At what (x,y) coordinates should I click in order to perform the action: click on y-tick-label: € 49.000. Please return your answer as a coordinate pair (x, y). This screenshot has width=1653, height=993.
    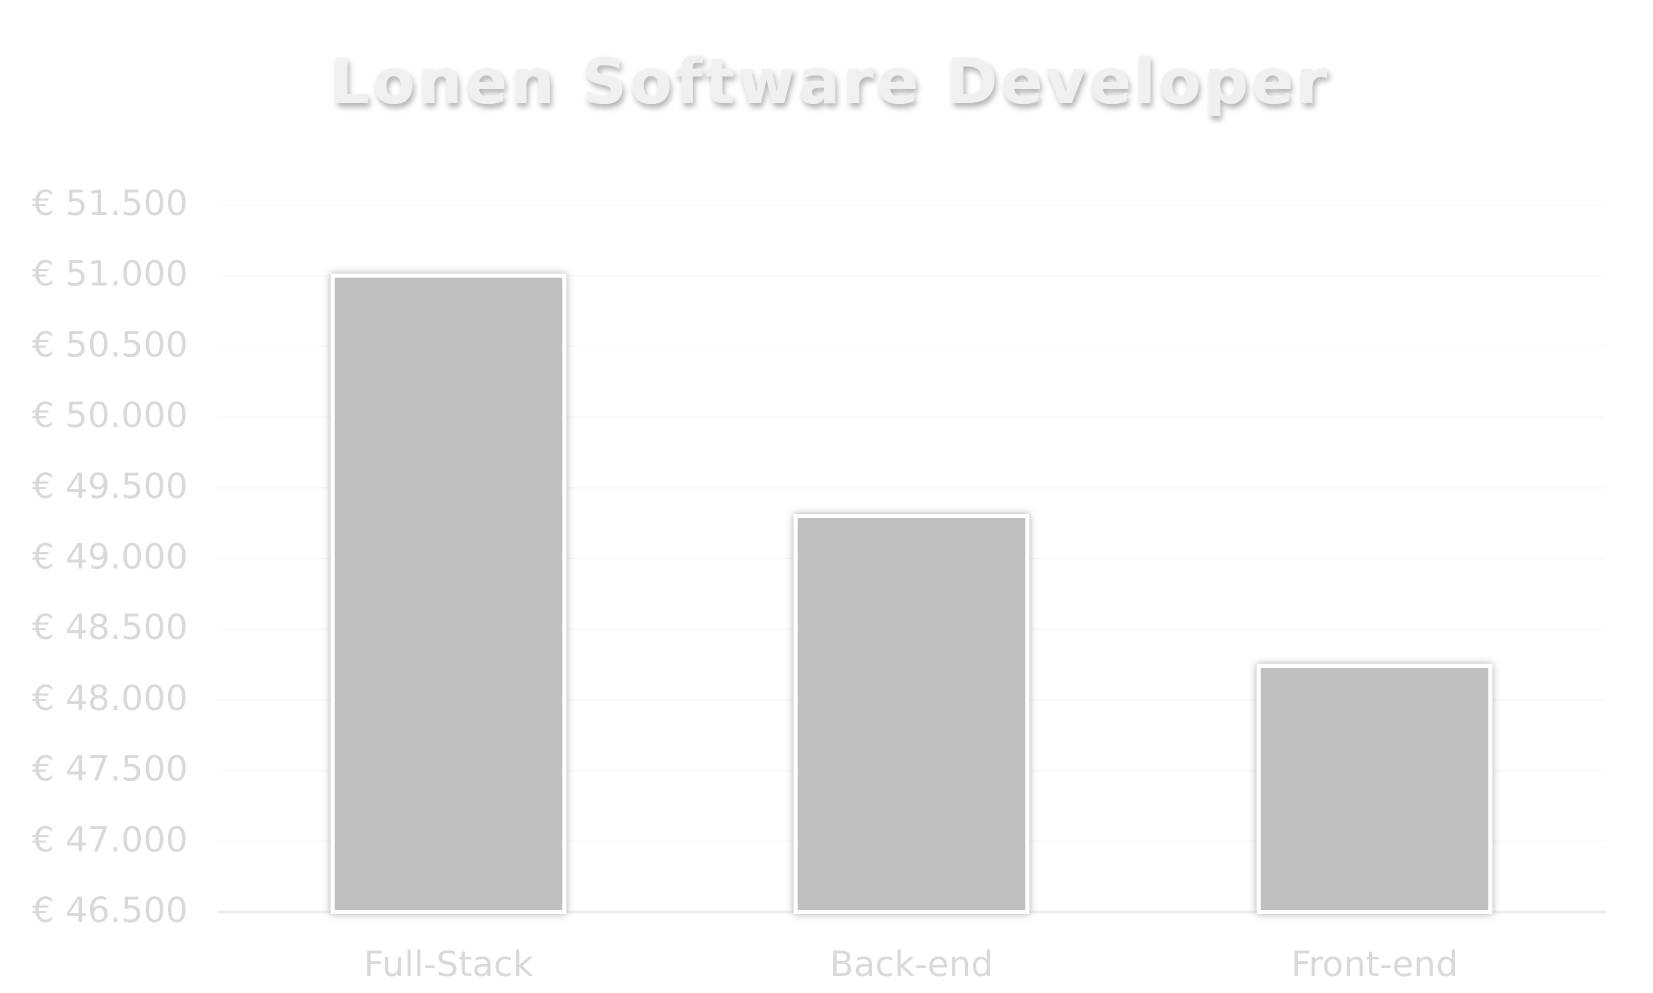
    Looking at the image, I should click on (110, 558).